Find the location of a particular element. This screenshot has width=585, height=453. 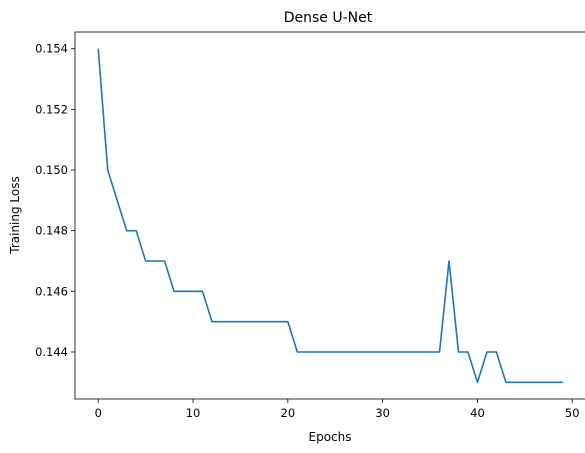

chart-title: Dense U-Net is located at coordinates (328, 18).